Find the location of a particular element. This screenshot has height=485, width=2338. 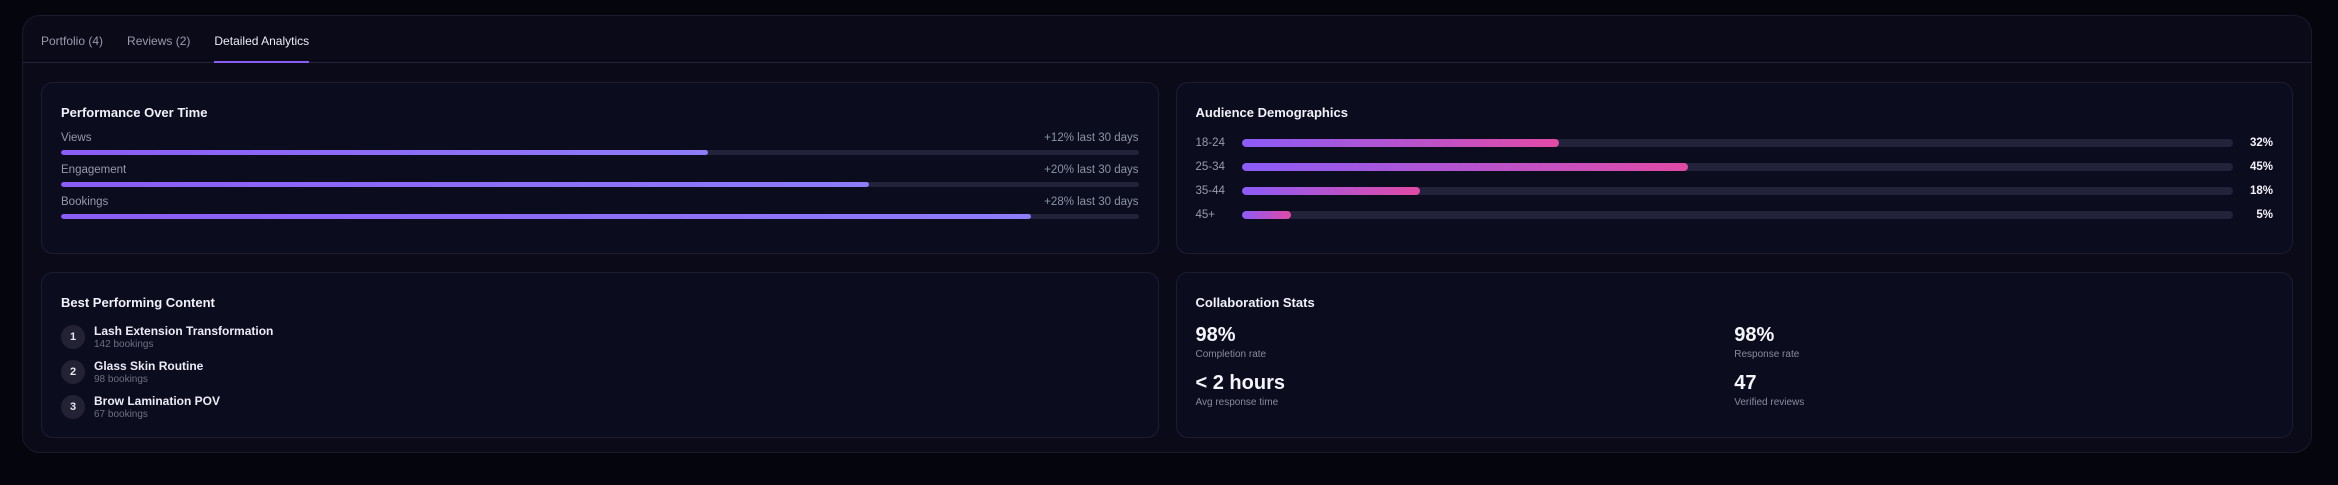

stat-item: < 2 hours Avg response time is located at coordinates (1465, 390).